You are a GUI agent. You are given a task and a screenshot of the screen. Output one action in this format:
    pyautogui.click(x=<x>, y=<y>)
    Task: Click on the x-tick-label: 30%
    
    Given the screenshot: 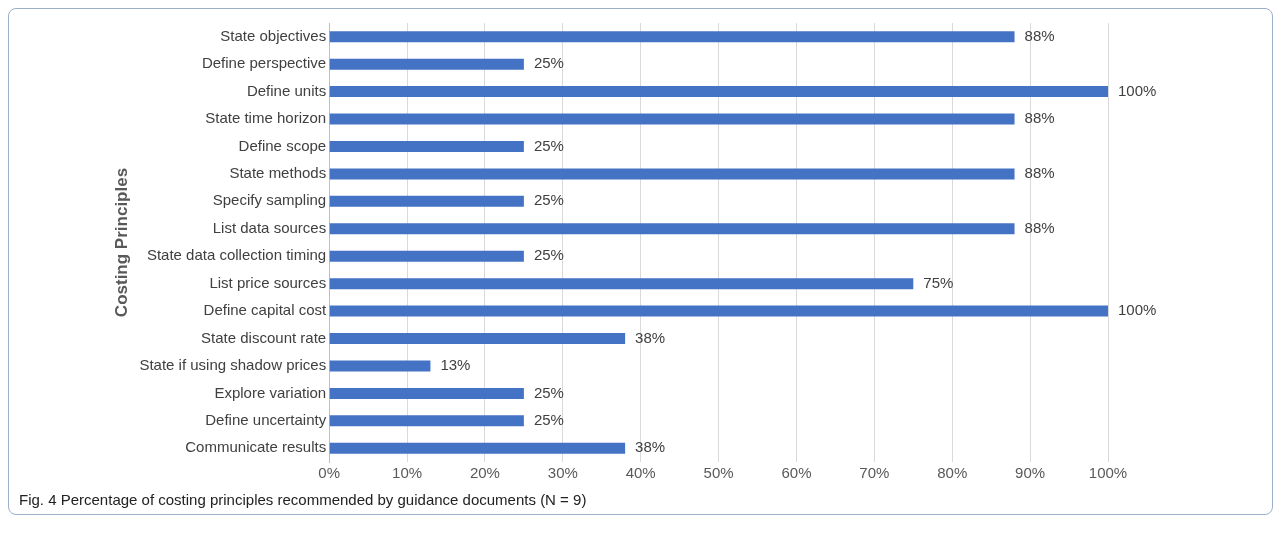 What is the action you would take?
    pyautogui.click(x=562, y=473)
    